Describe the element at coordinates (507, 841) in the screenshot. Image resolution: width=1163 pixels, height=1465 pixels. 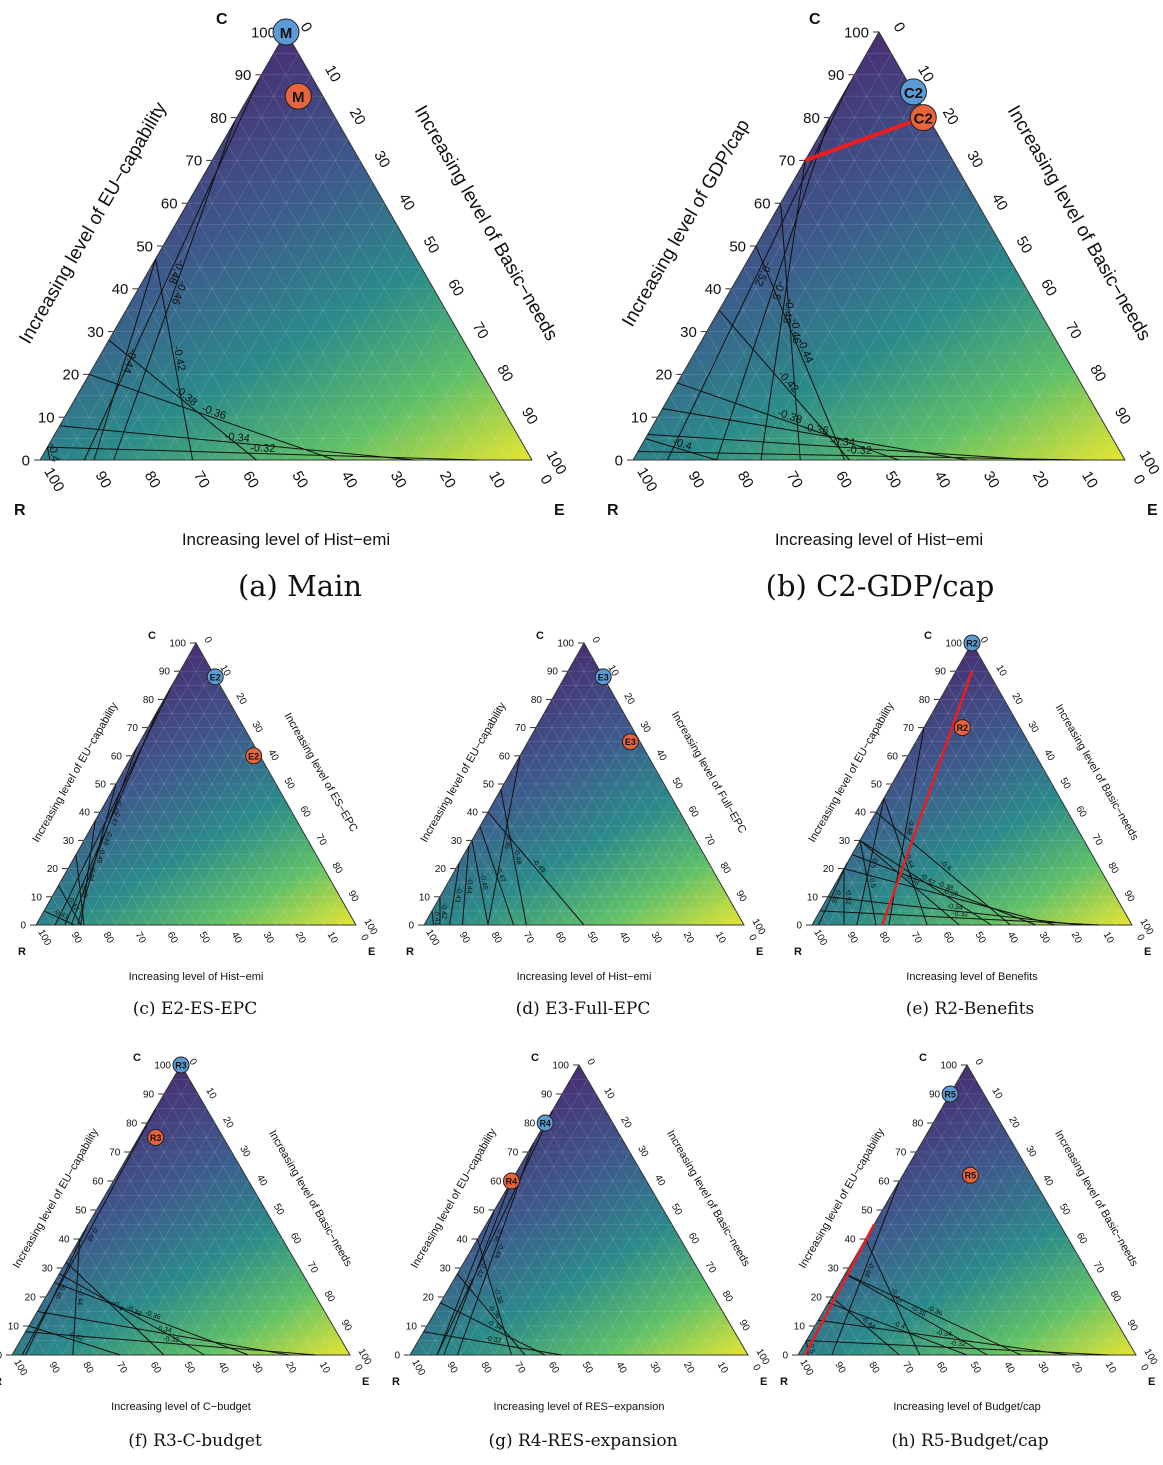
I see `contour-label: -0.46` at that location.